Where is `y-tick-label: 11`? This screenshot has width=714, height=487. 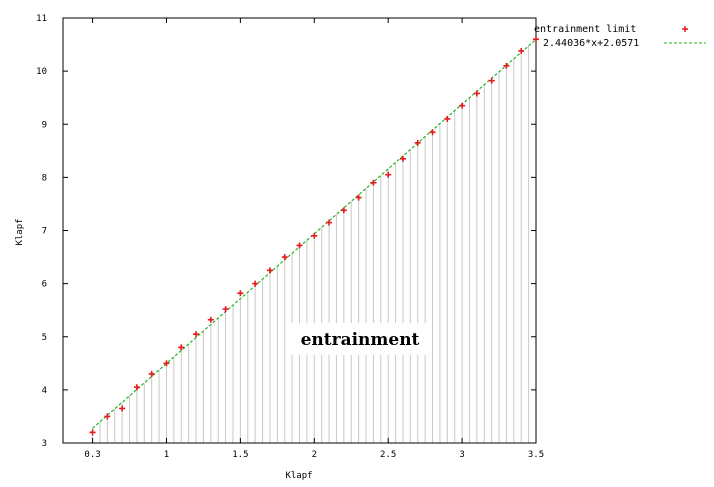
y-tick-label: 11 is located at coordinates (41, 19).